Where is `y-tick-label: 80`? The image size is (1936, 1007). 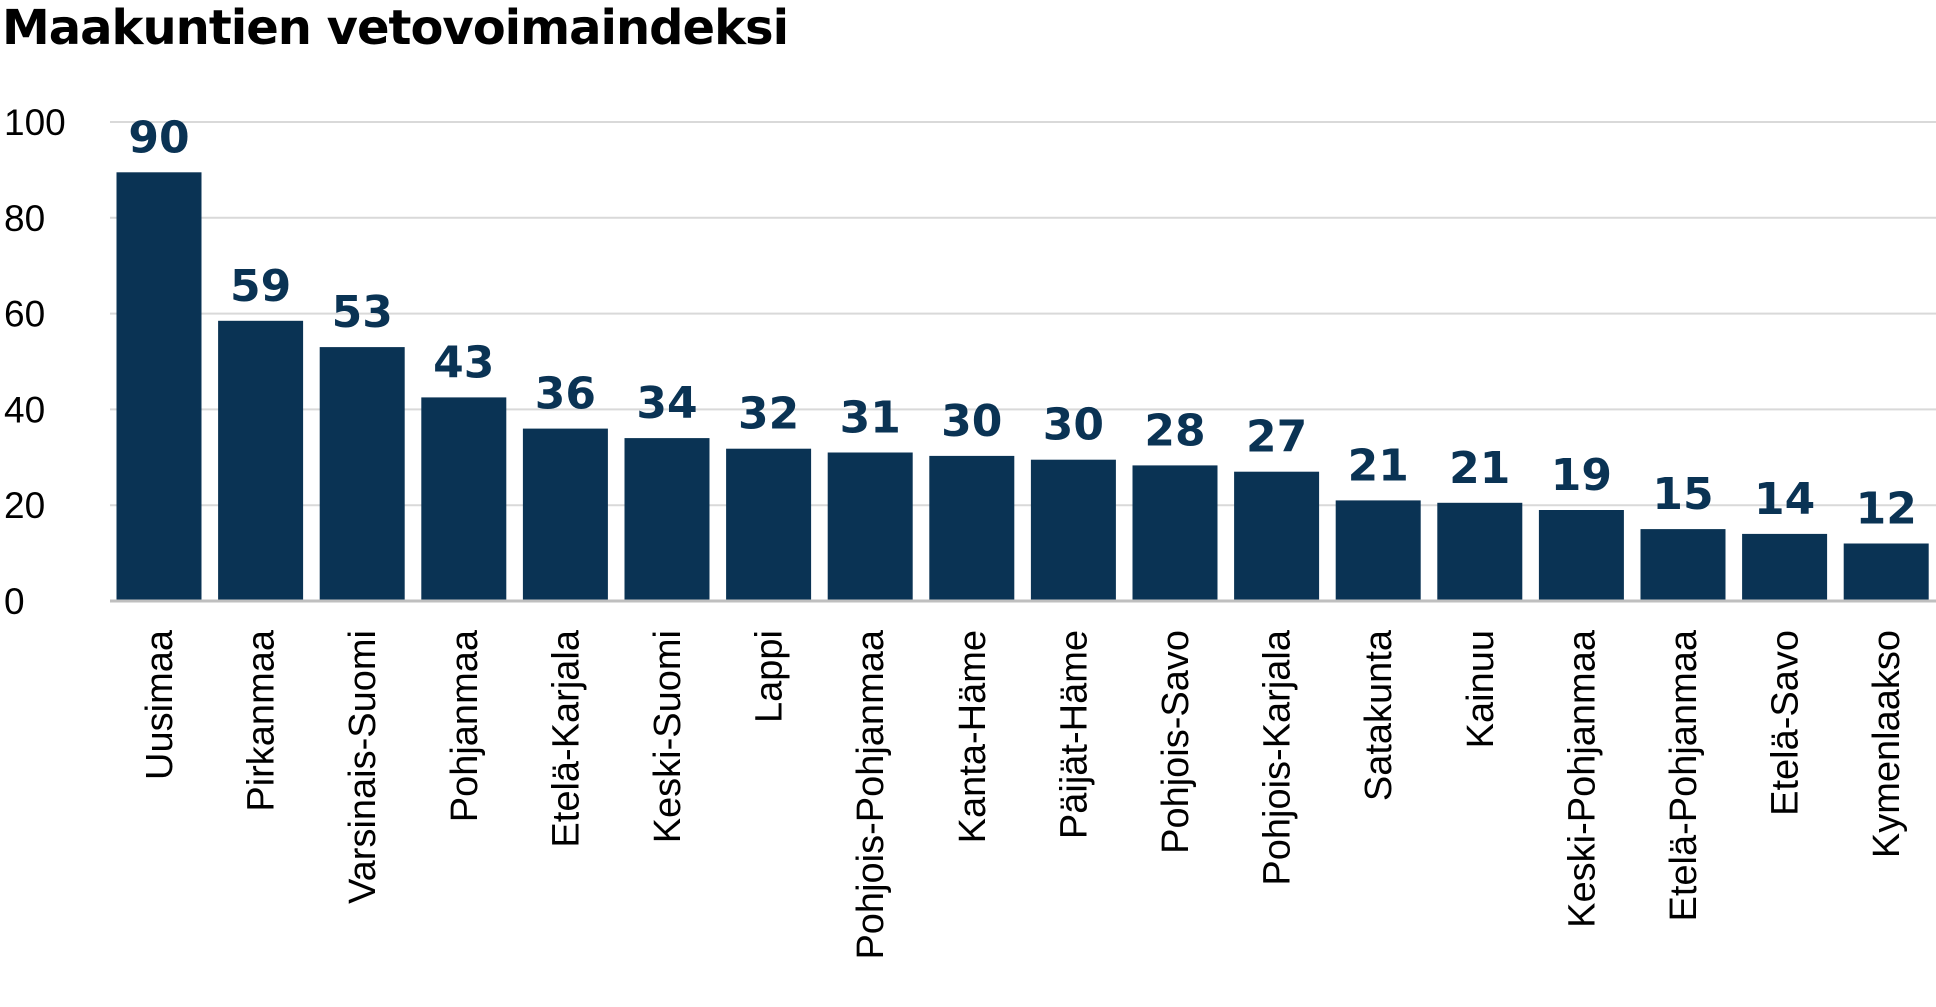 y-tick-label: 80 is located at coordinates (24, 218).